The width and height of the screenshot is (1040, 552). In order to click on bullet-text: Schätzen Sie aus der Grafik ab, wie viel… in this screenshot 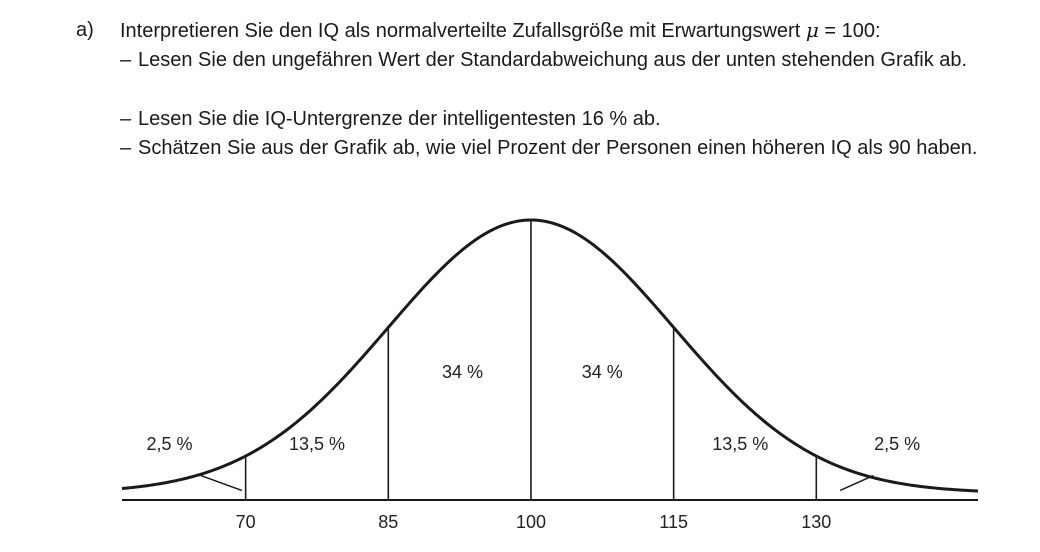, I will do `click(558, 148)`.